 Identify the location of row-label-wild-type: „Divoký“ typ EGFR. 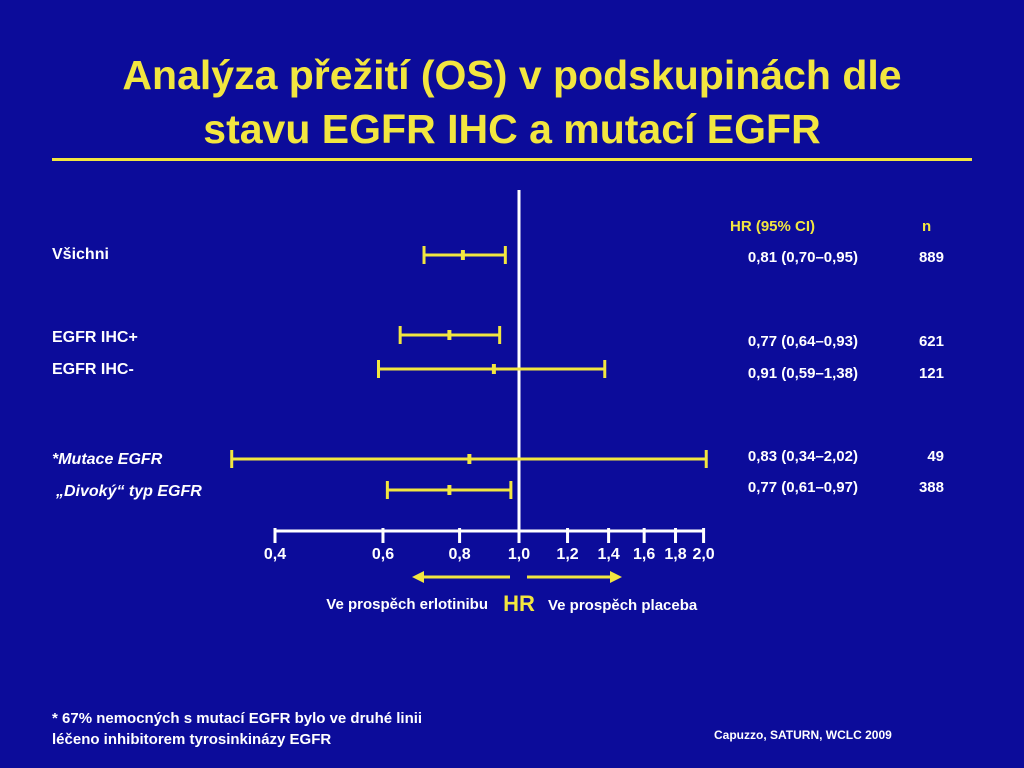
(129, 491).